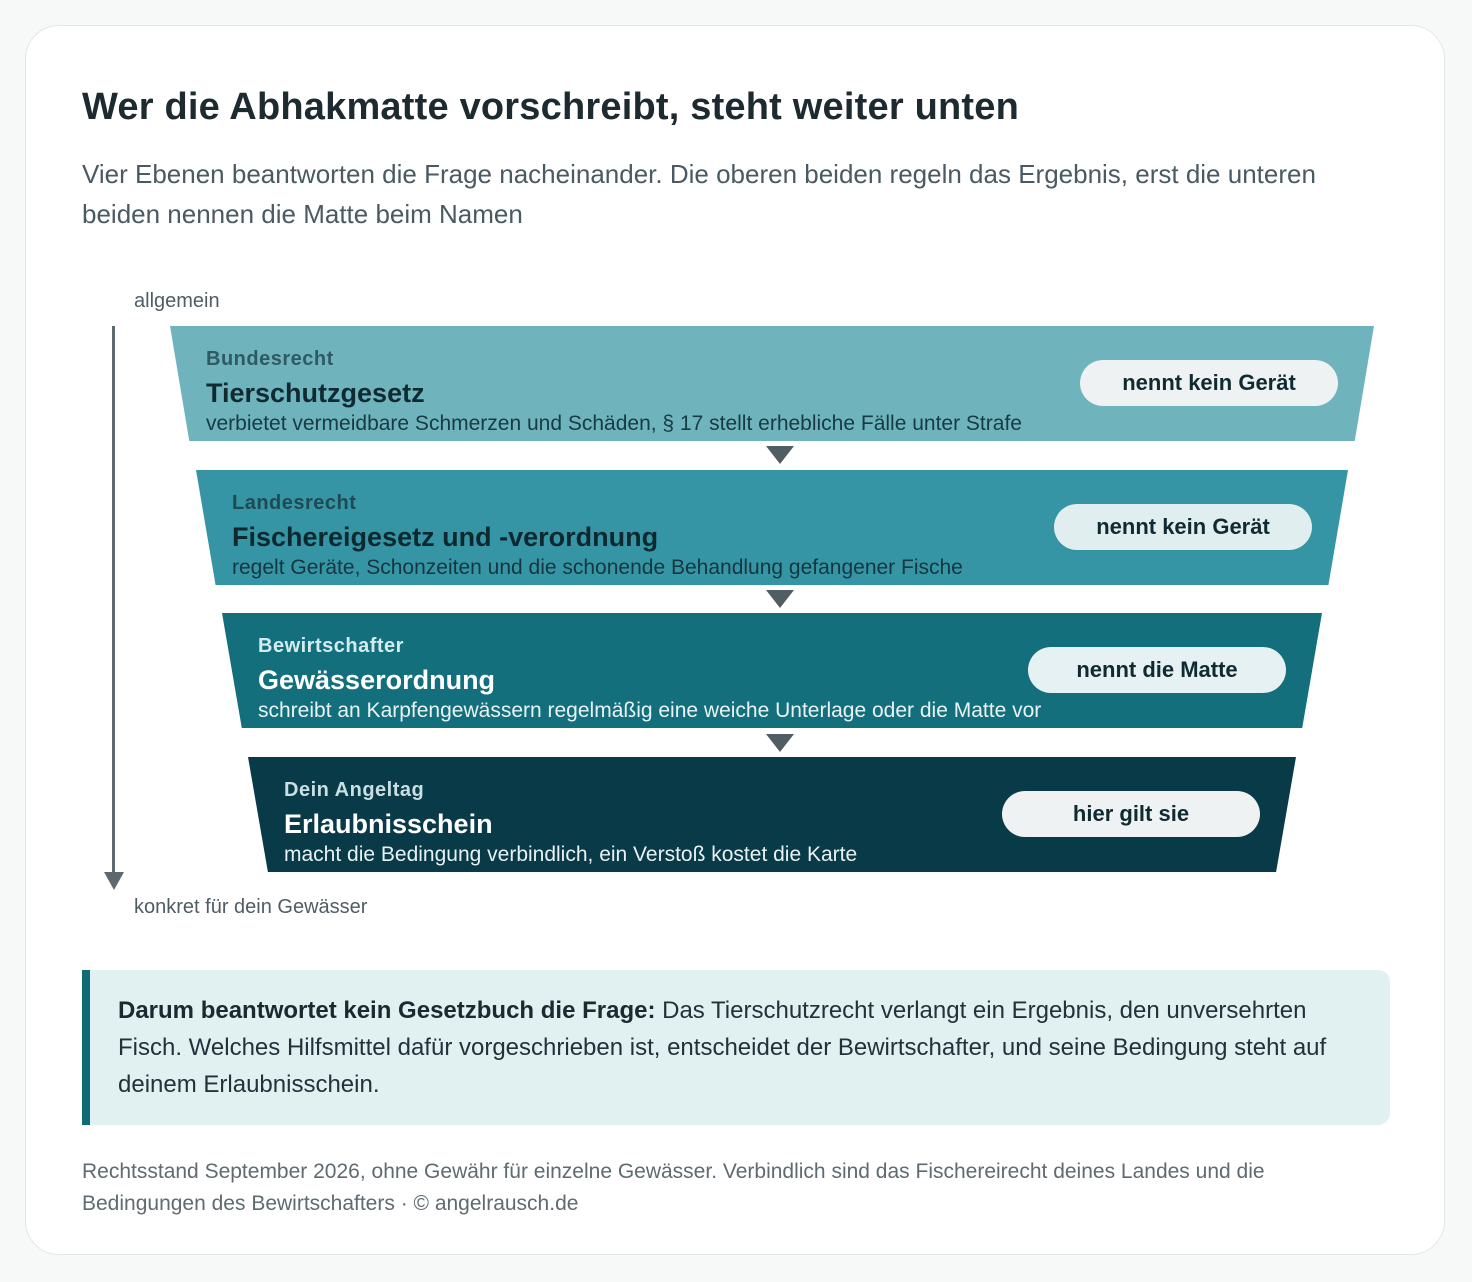 This screenshot has height=1282, width=1472. Describe the element at coordinates (445, 537) in the screenshot. I see `level-name: Fischereigesetz und -verordnung` at that location.